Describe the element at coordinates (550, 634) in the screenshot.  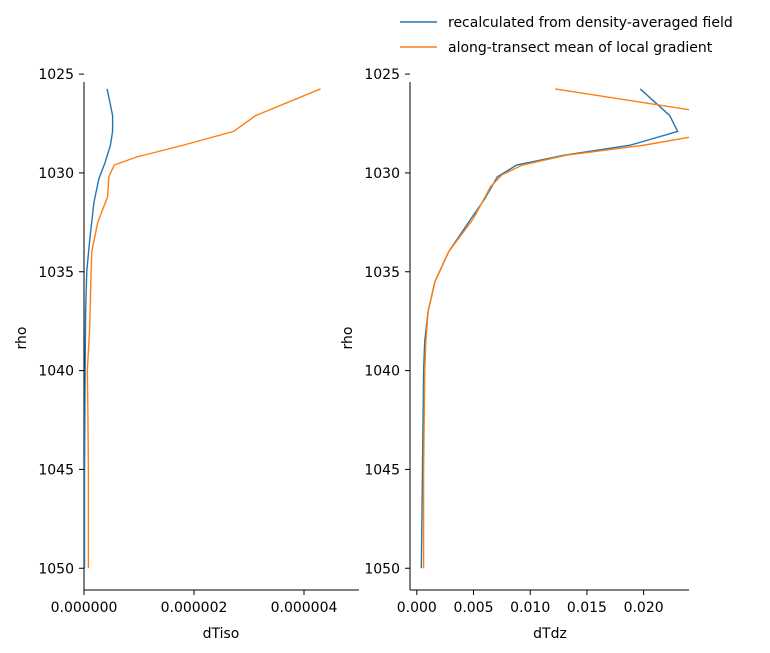
I see `right-x-axis-label: dTdz` at that location.